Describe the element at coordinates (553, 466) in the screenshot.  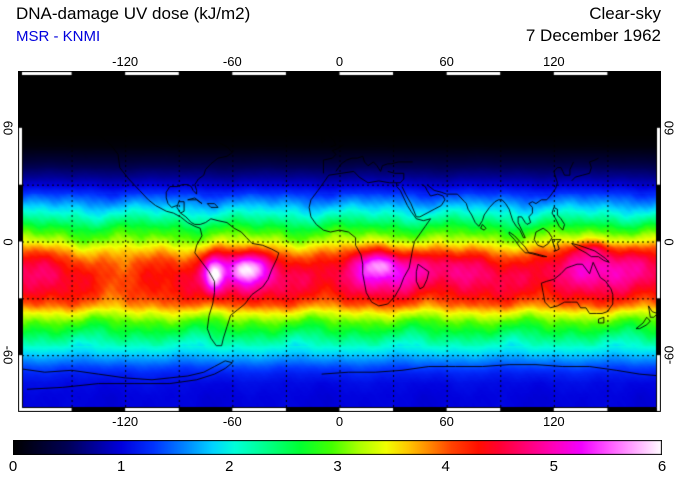
I see `colorbar-tick-label: 5` at that location.